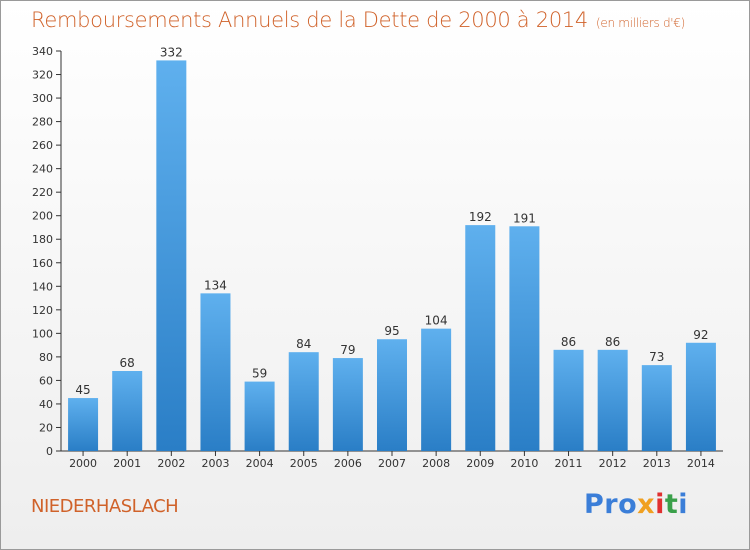 This screenshot has width=750, height=550. I want to click on data-label: 79, so click(347, 350).